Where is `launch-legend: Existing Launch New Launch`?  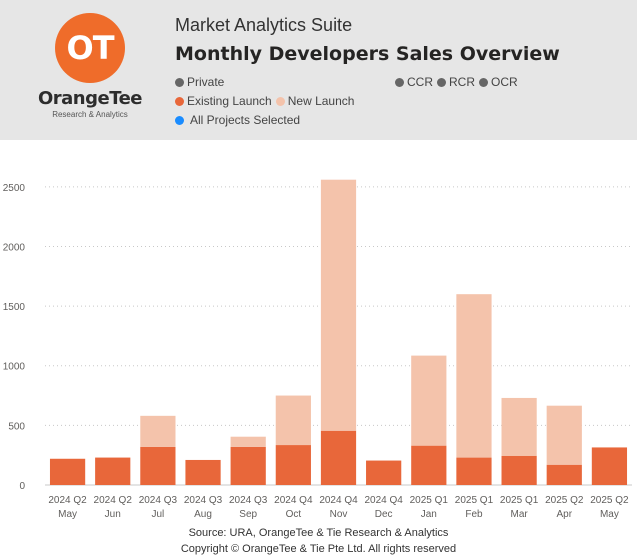 launch-legend: Existing Launch New Launch is located at coordinates (266, 101).